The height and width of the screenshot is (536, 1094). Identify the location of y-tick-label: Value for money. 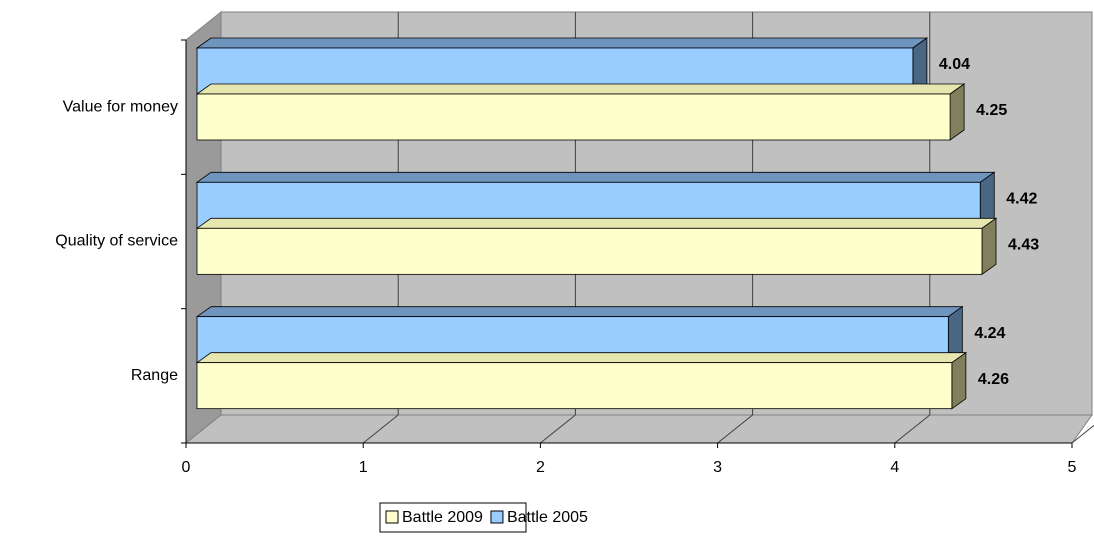
(120, 106).